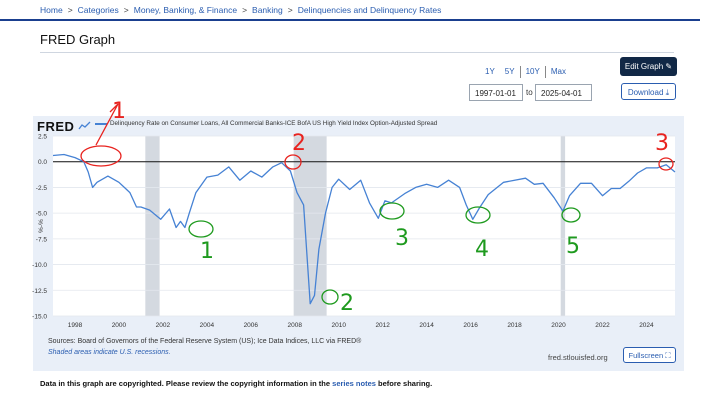 The image size is (707, 401). I want to click on header-rule, so click(350, 20).